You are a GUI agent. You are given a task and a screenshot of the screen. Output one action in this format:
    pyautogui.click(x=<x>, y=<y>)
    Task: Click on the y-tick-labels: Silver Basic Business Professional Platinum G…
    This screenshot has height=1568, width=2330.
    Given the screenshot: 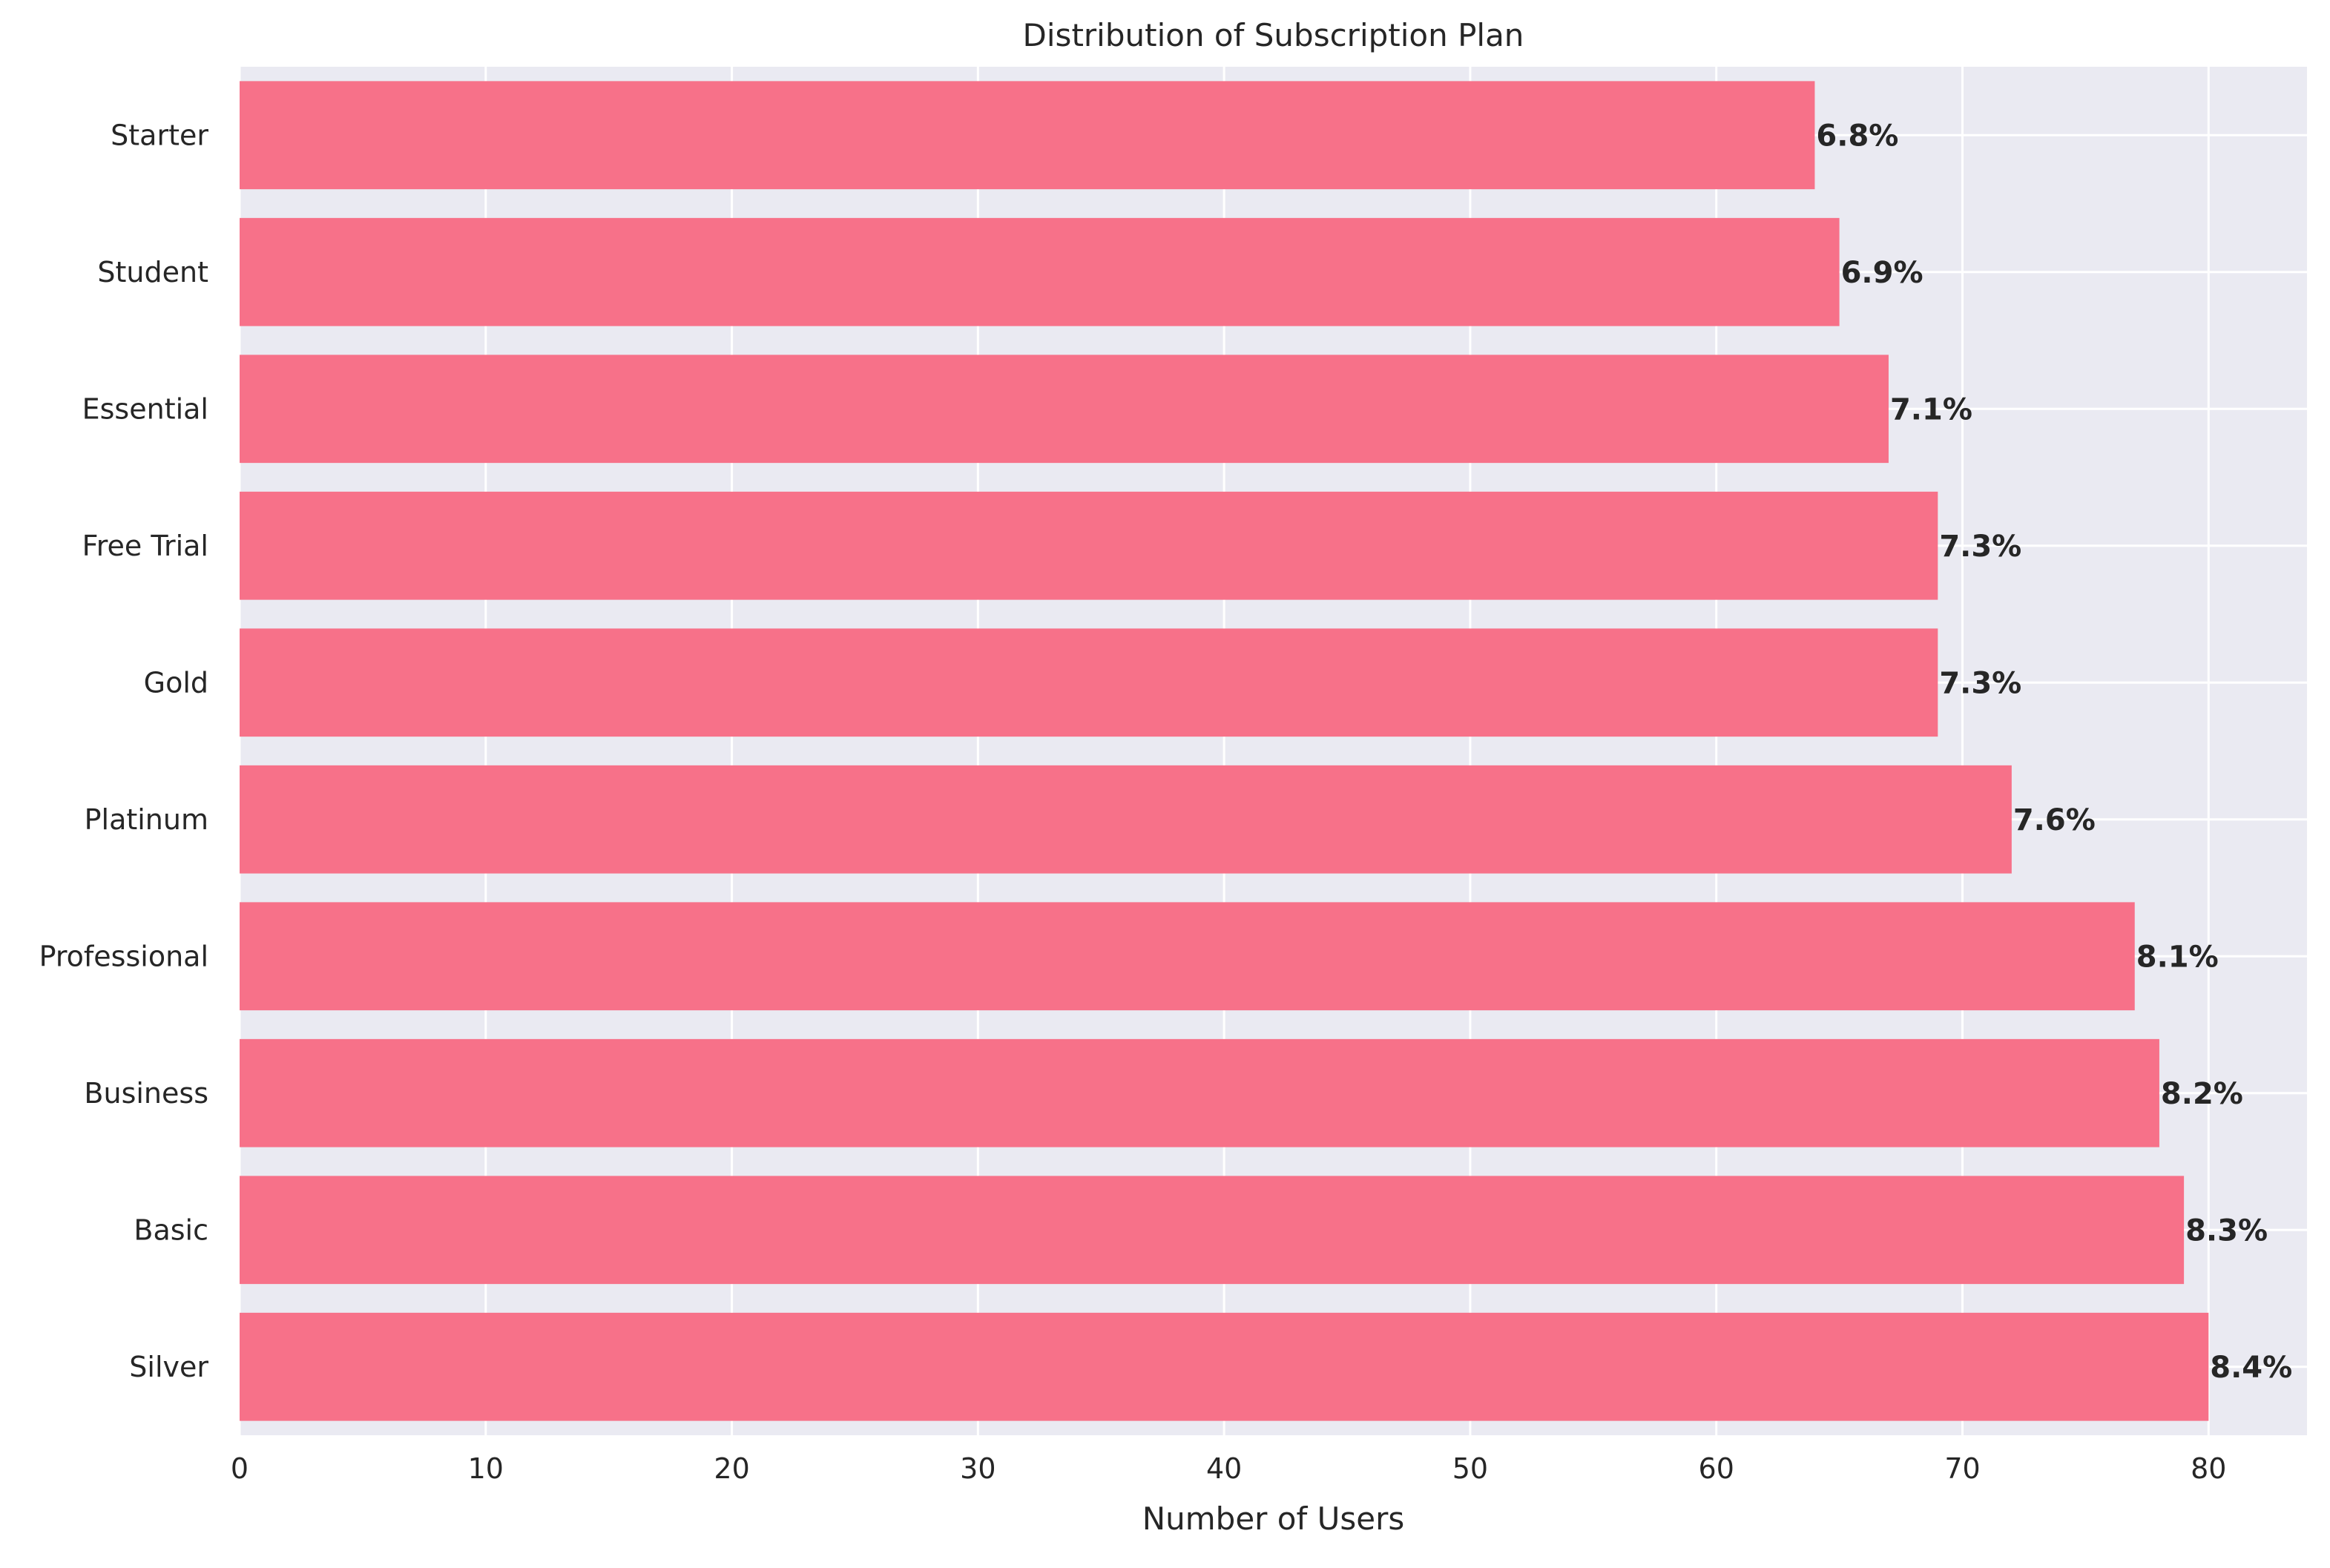 What is the action you would take?
    pyautogui.click(x=124, y=751)
    